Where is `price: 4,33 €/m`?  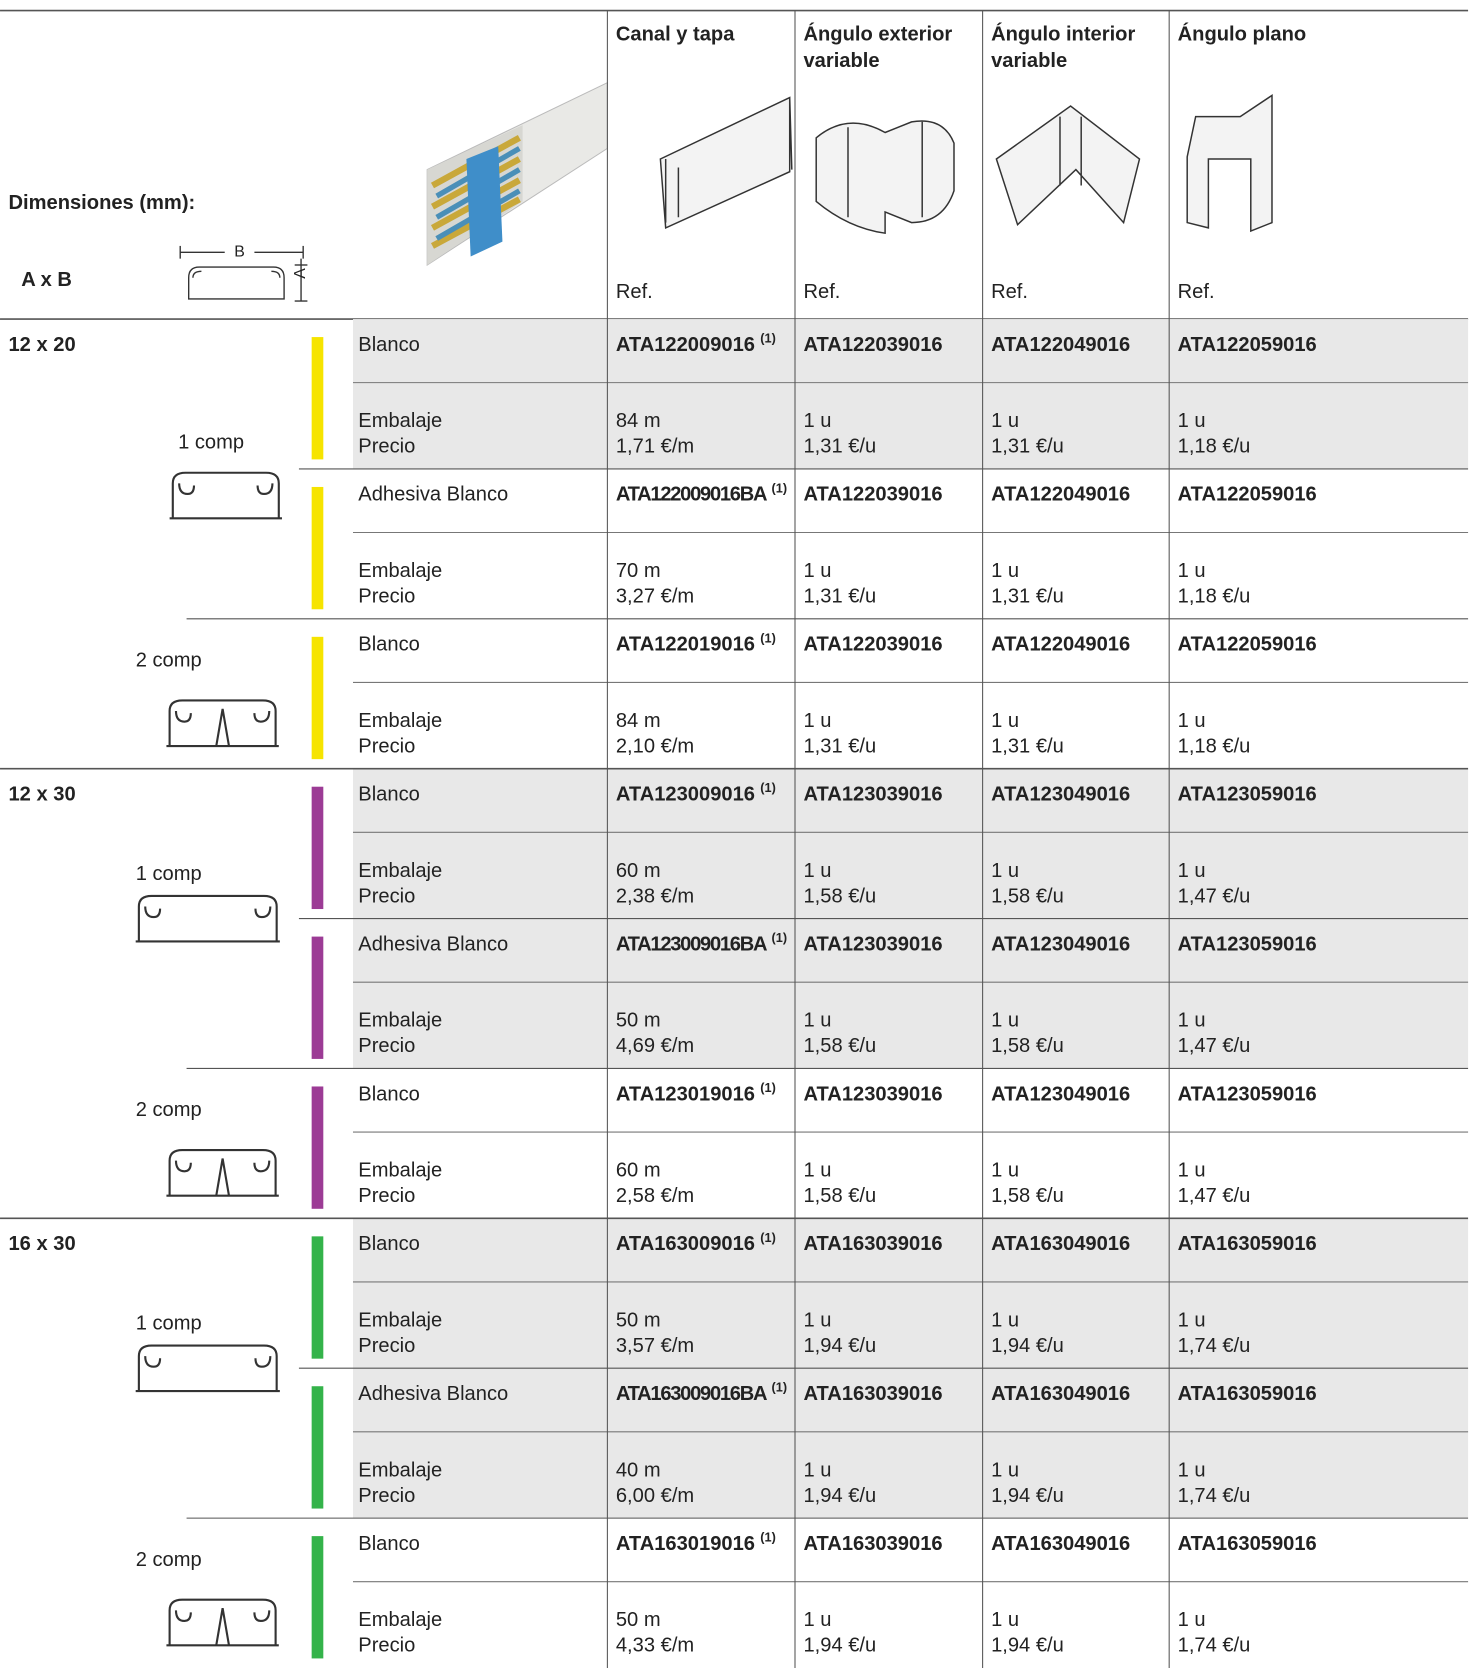
price: 4,33 €/m is located at coordinates (655, 1646).